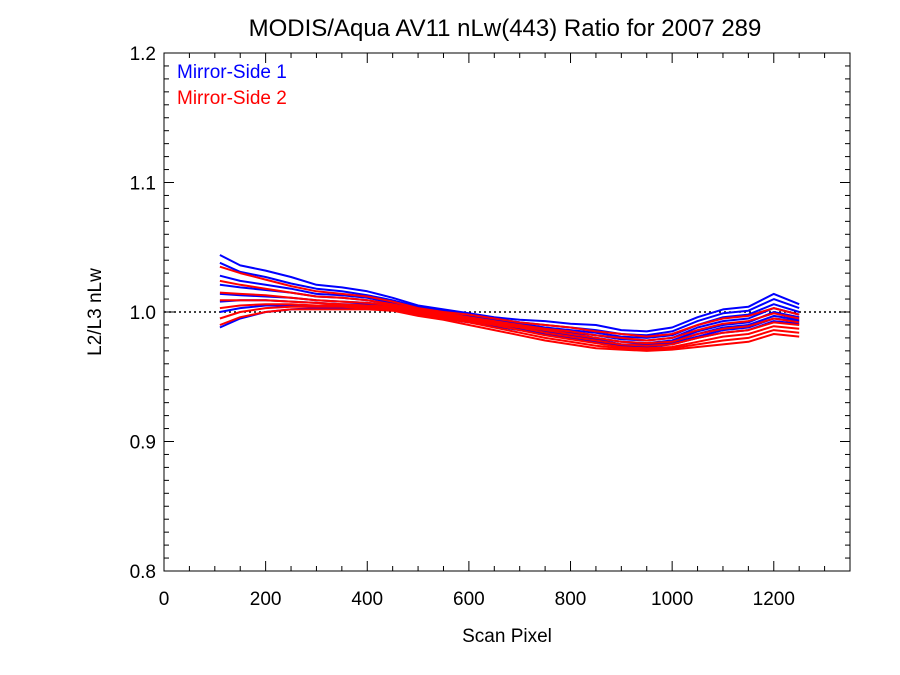 This screenshot has width=900, height=675. Describe the element at coordinates (266, 599) in the screenshot. I see `x-tick-label: 200` at that location.